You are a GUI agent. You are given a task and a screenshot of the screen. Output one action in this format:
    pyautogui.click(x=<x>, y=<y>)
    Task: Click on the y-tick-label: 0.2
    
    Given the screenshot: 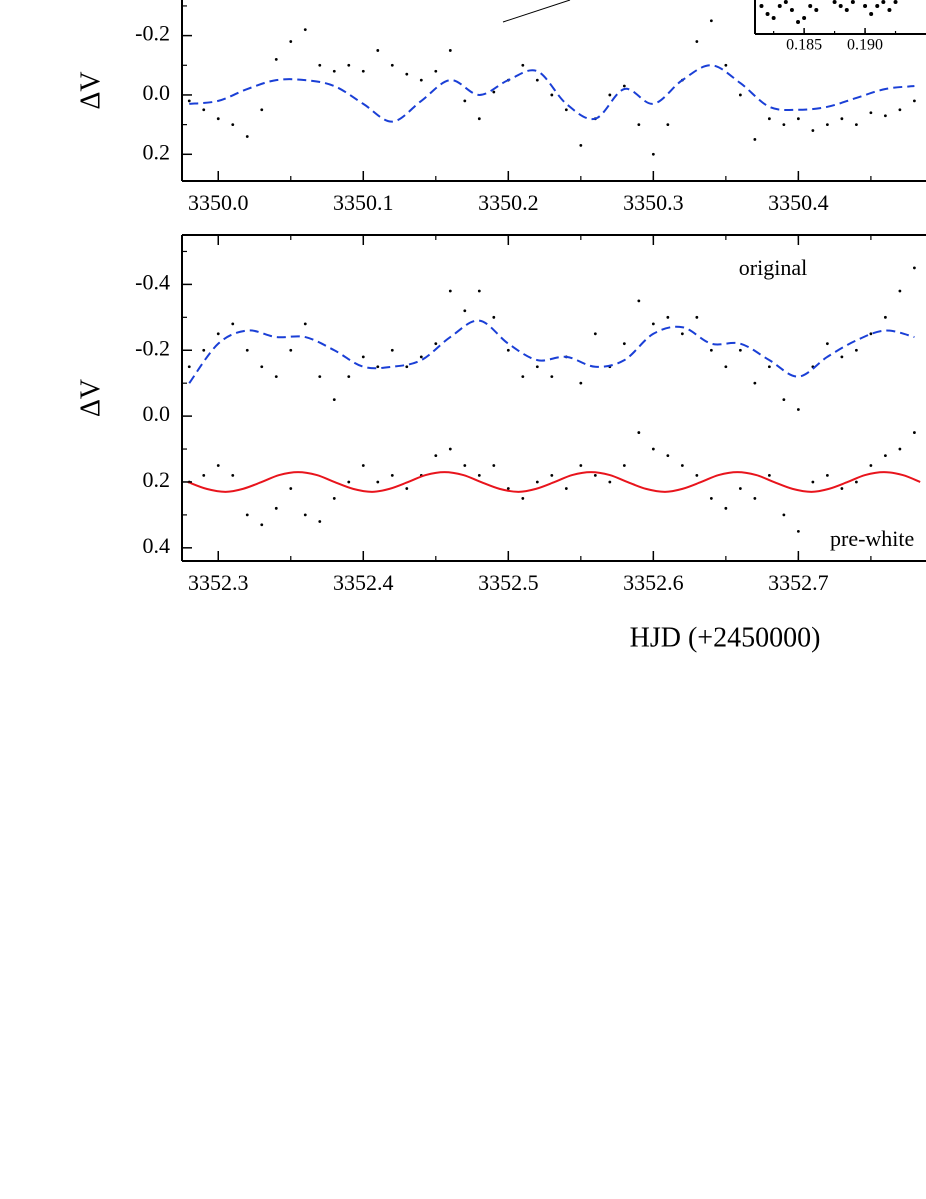 What is the action you would take?
    pyautogui.click(x=157, y=479)
    